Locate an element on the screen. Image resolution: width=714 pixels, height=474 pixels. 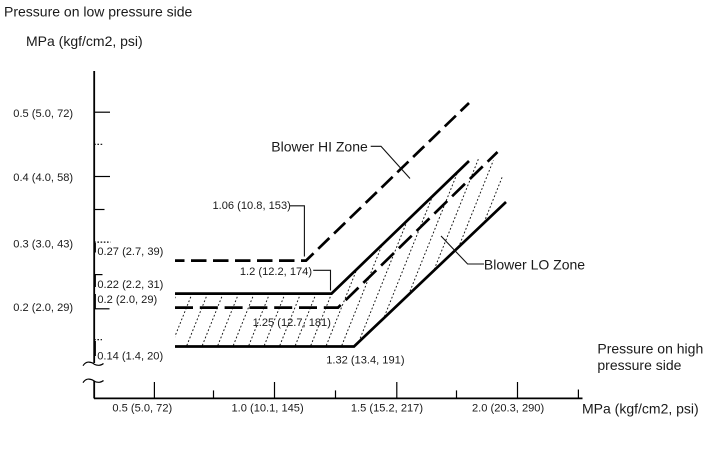
svg-text: 1.5 (15.2, 217) is located at coordinates (387, 408).